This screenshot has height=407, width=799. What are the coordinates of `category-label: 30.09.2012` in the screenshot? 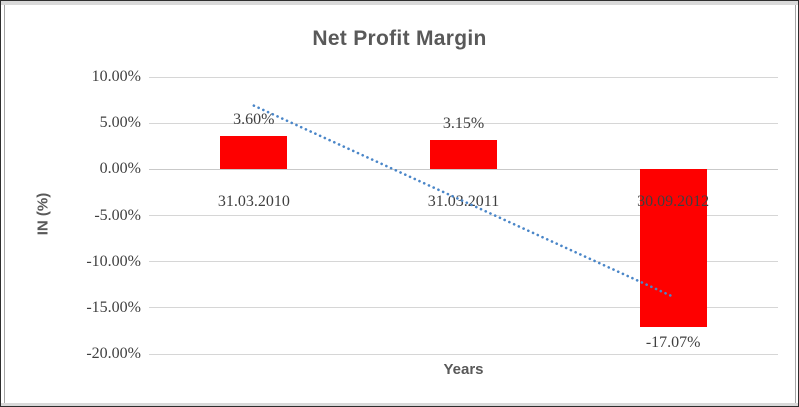 It's located at (673, 202).